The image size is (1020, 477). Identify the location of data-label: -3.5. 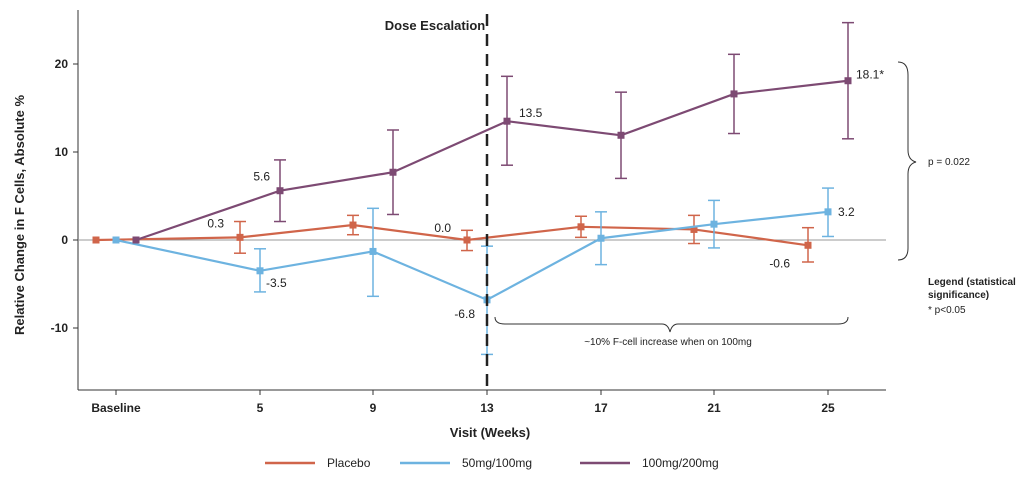
(276, 283).